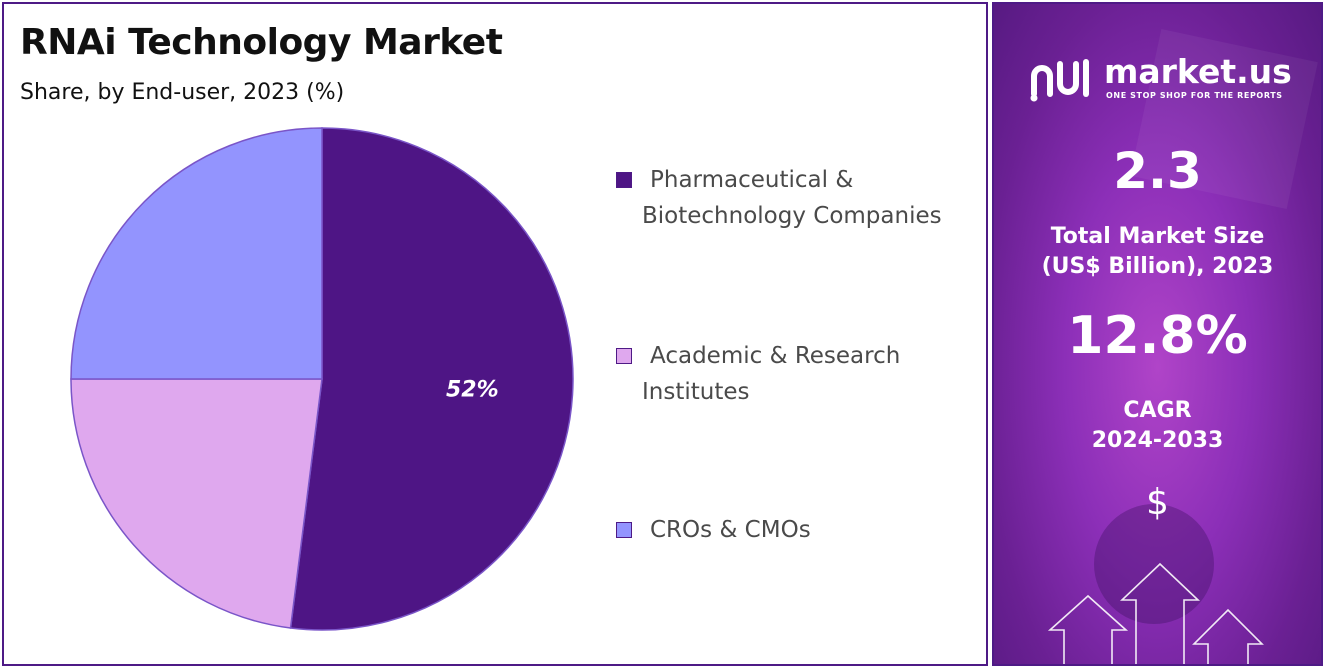 This screenshot has height=669, width=1325. Describe the element at coordinates (730, 530) in the screenshot. I see `legend-label-cros-line1: CROs & CMOs` at that location.